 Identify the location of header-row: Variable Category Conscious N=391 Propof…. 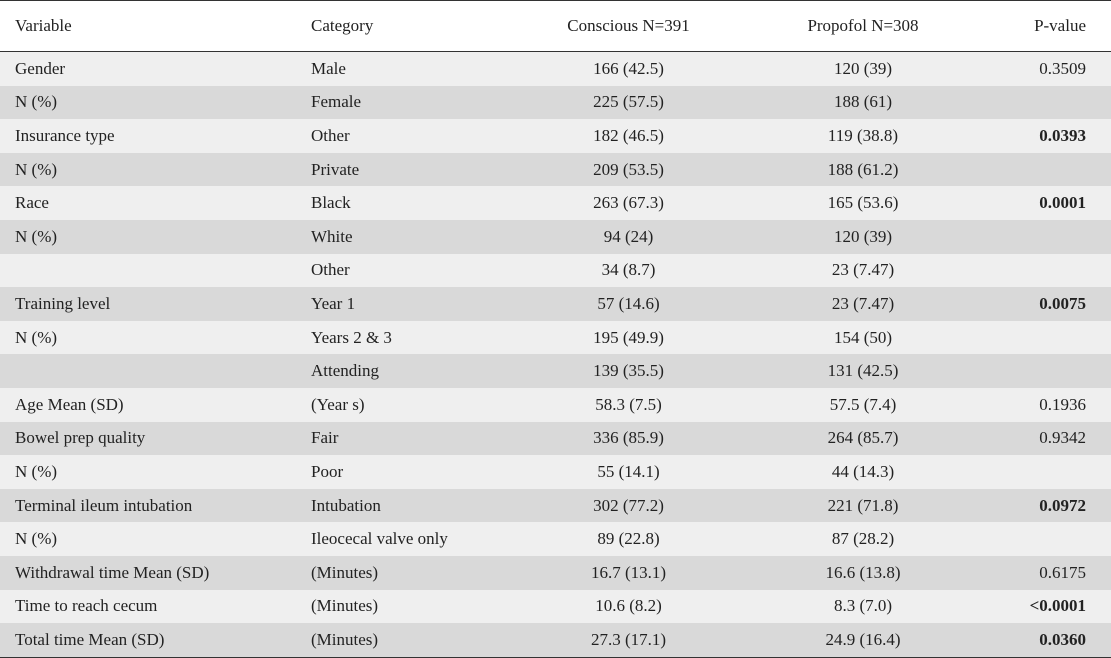
(555, 26).